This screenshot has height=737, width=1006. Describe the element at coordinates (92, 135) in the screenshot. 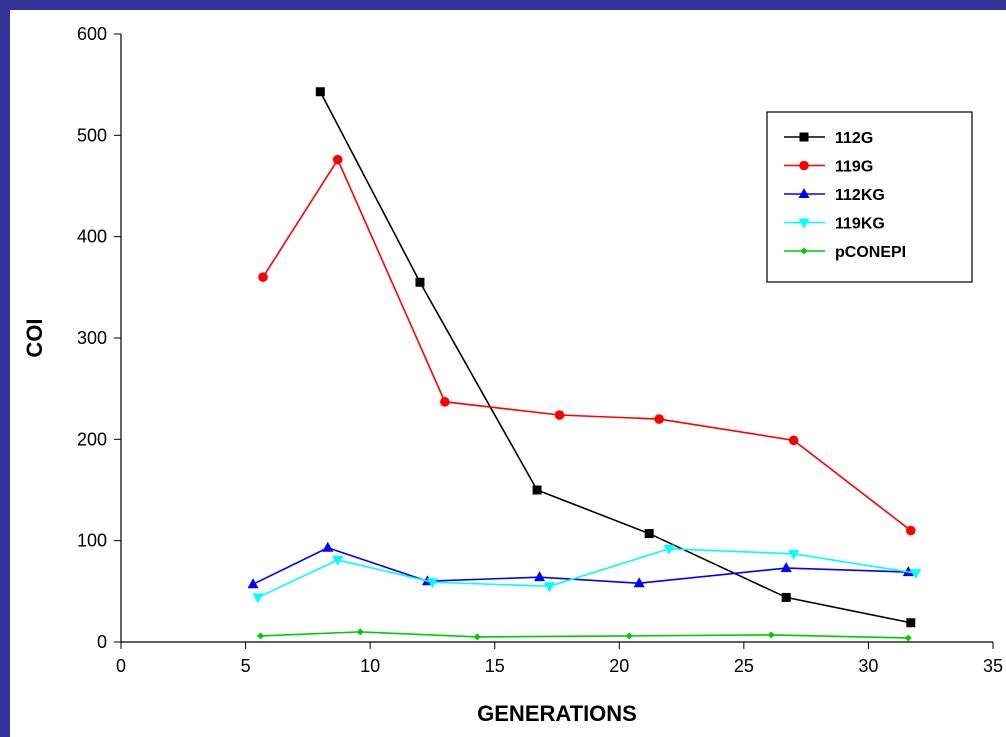

I see `y-tick-label: 500` at that location.